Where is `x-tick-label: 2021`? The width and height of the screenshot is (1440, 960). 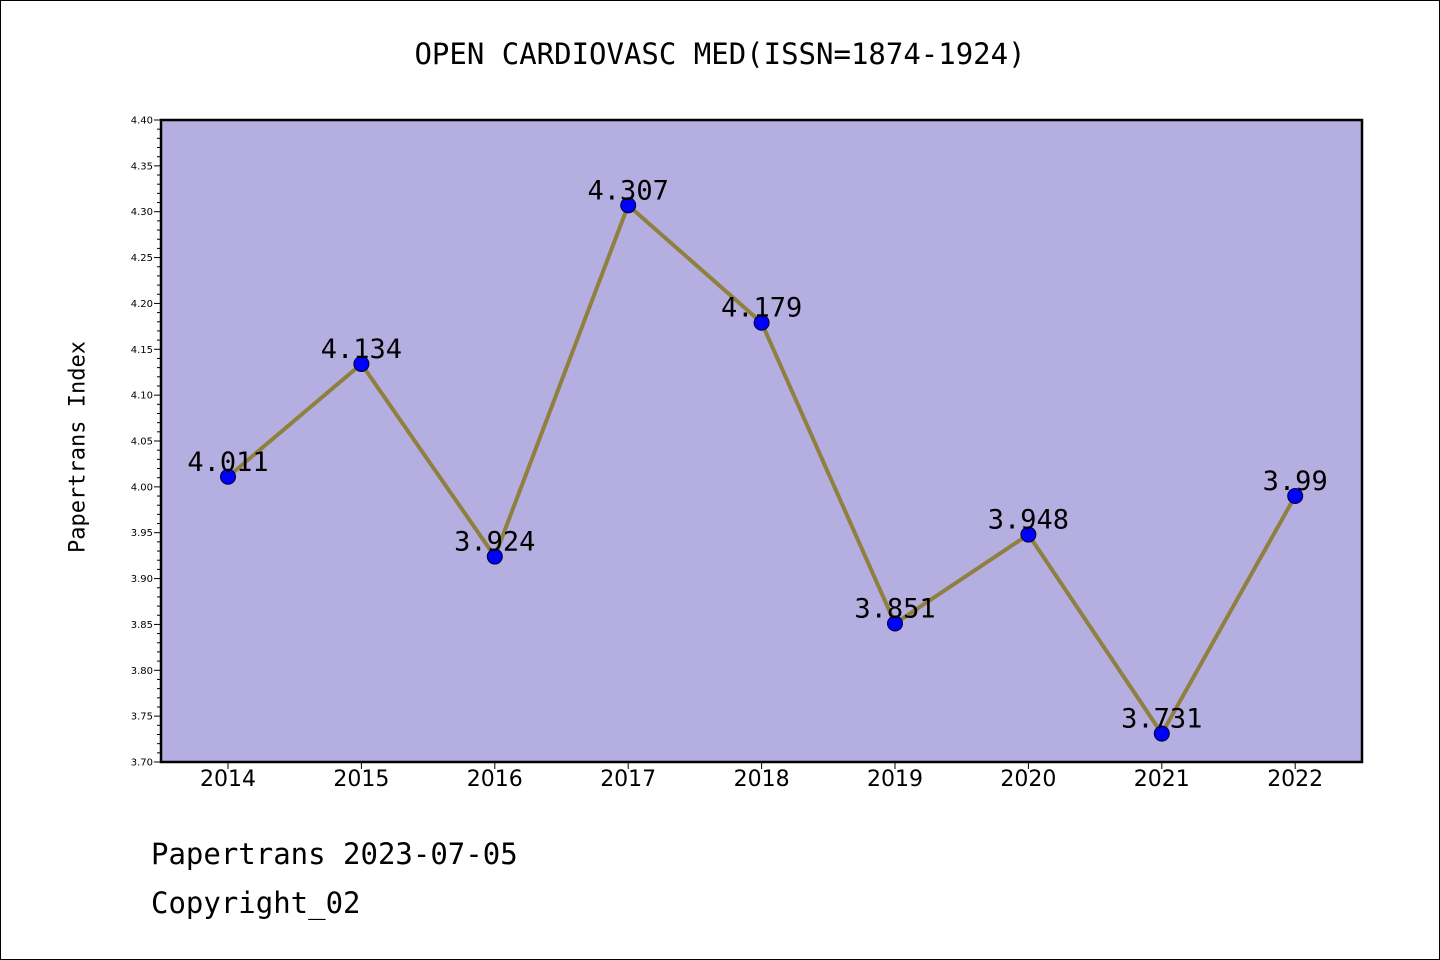
x-tick-label: 2021 is located at coordinates (1162, 779).